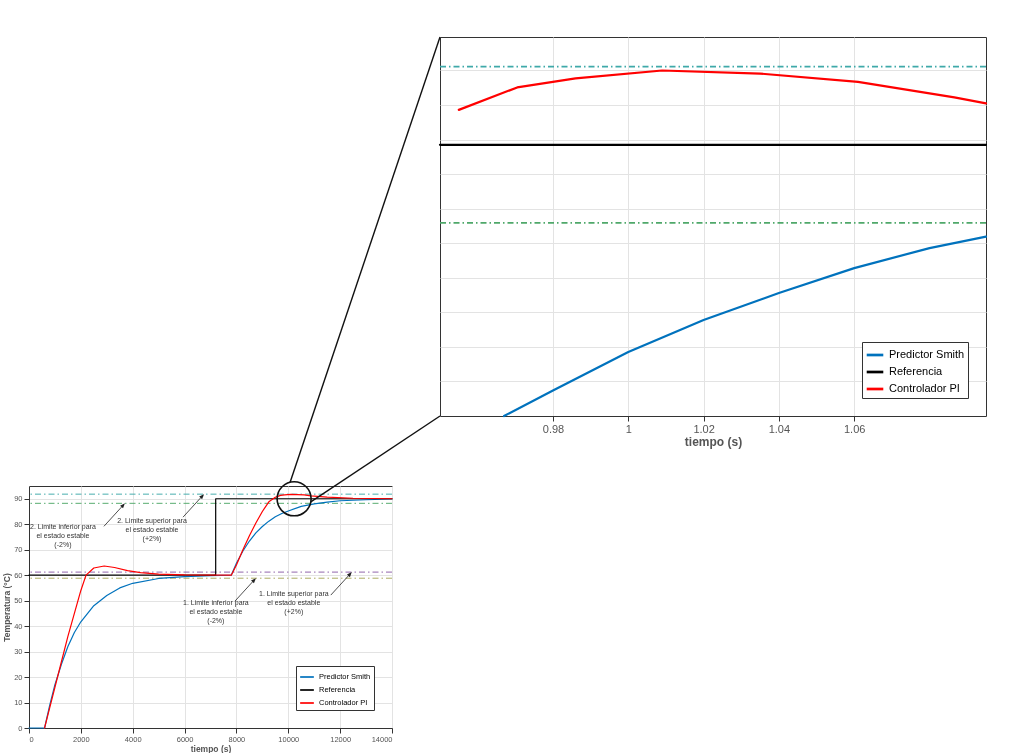 The image size is (1009, 753). What do you see at coordinates (628, 428) in the screenshot?
I see `x-tick-label: 1` at bounding box center [628, 428].